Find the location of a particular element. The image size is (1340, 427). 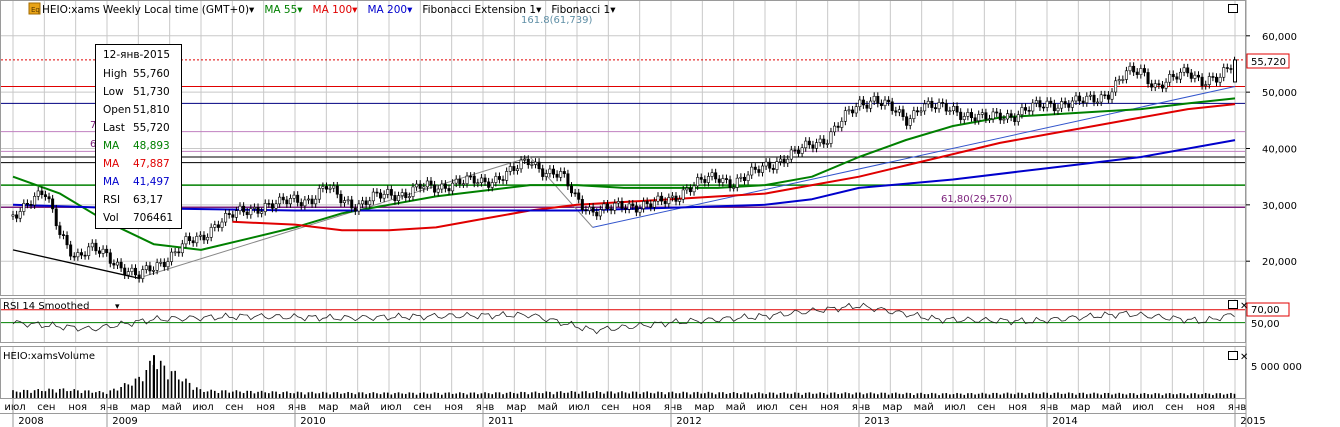

trendline-down is located at coordinates (75, 264).